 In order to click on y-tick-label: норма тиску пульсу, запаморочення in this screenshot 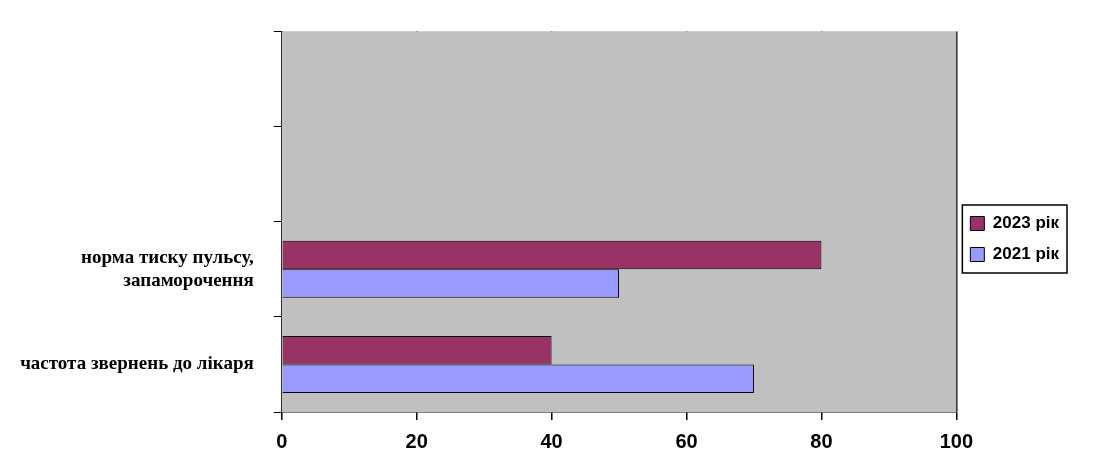, I will do `click(167, 267)`.